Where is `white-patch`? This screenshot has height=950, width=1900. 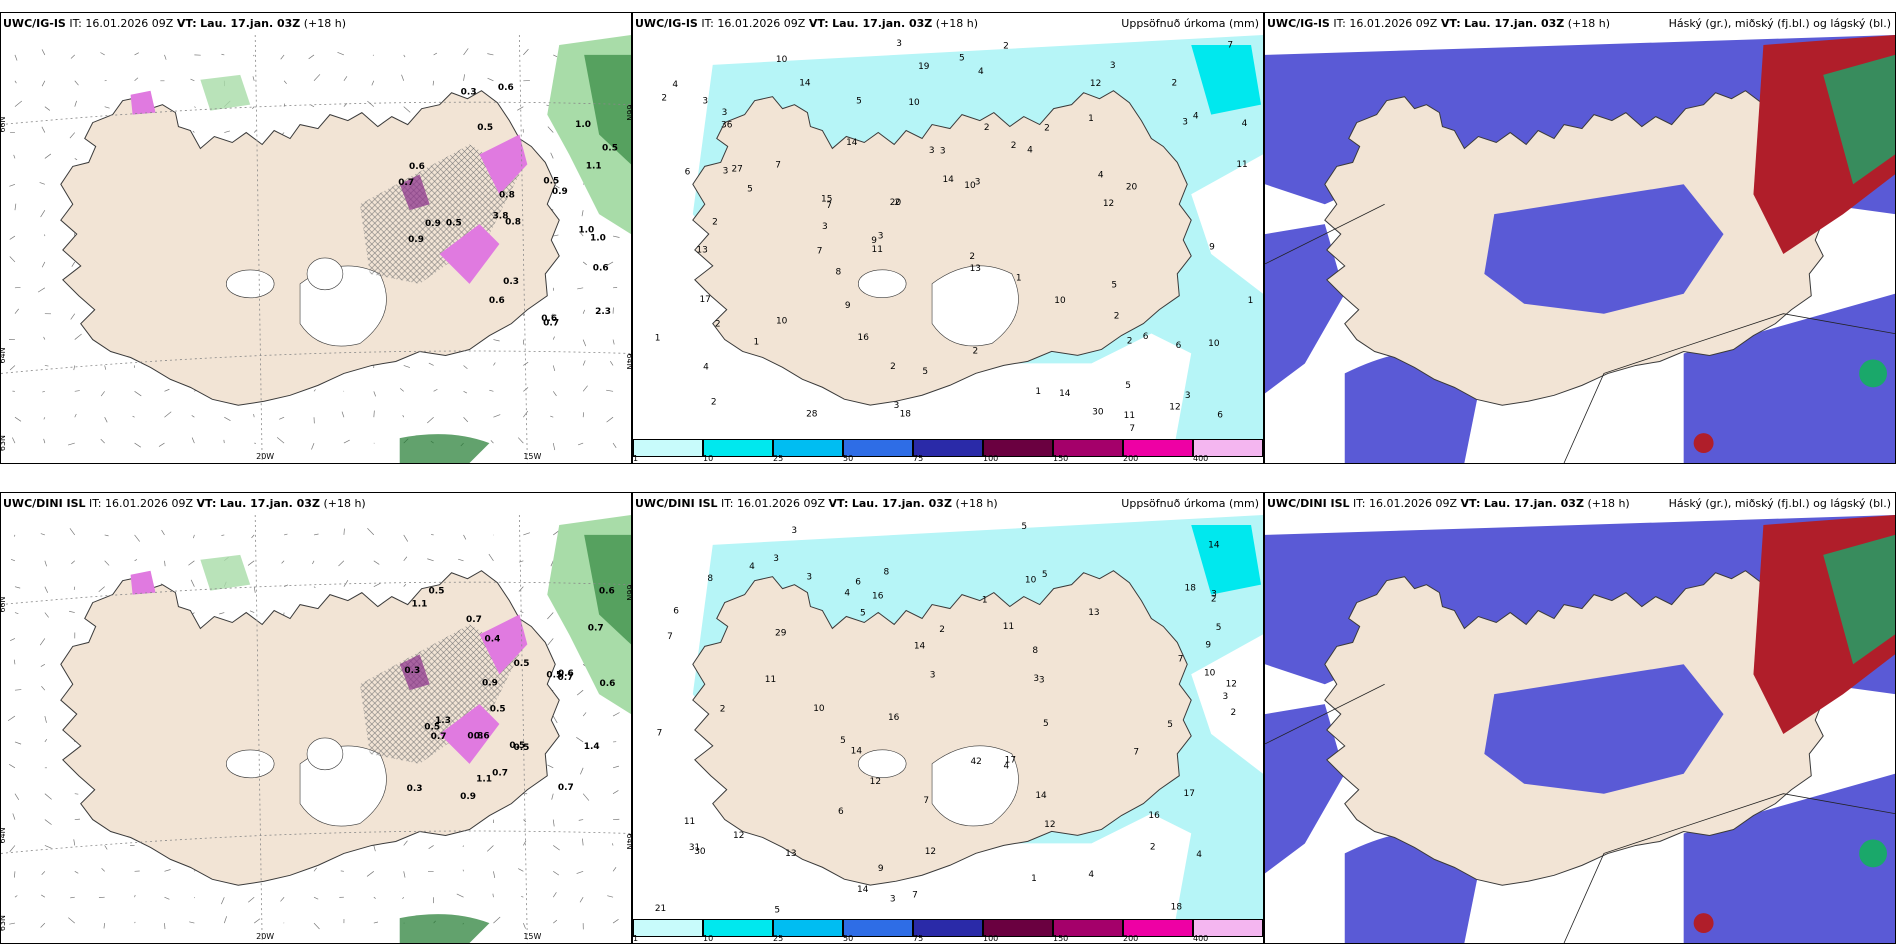 white-patch is located at coordinates (975, 306).